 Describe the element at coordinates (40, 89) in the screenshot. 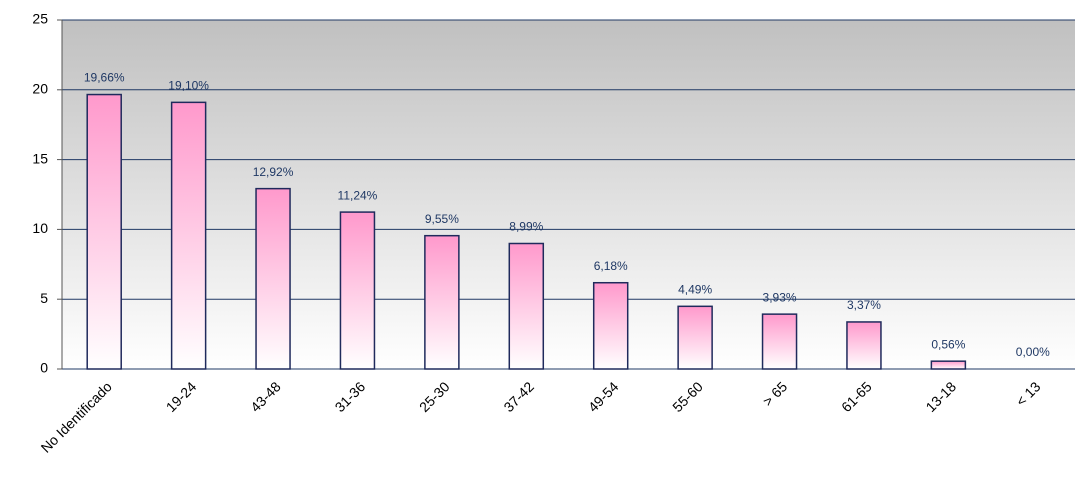

I see `y-tick-label: 20` at that location.